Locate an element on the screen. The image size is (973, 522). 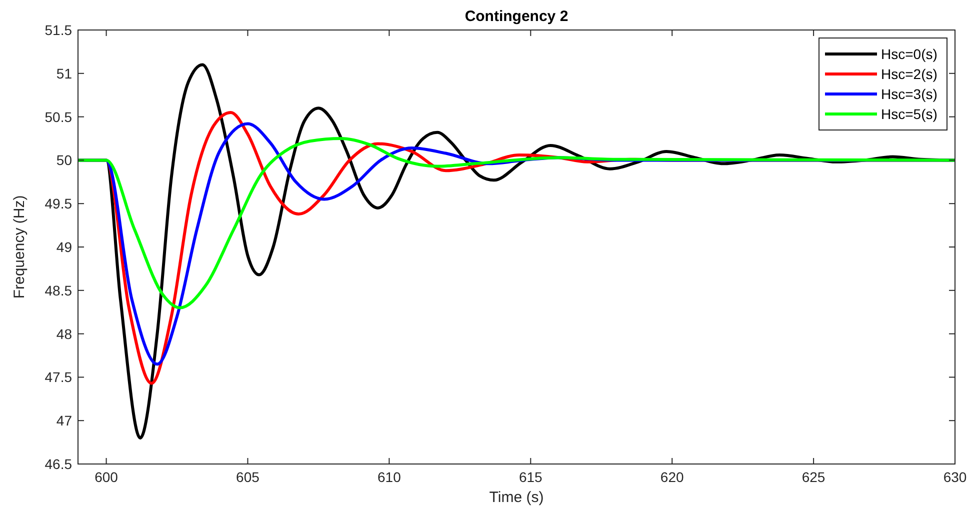
y-tick-label: 48 is located at coordinates (64, 334).